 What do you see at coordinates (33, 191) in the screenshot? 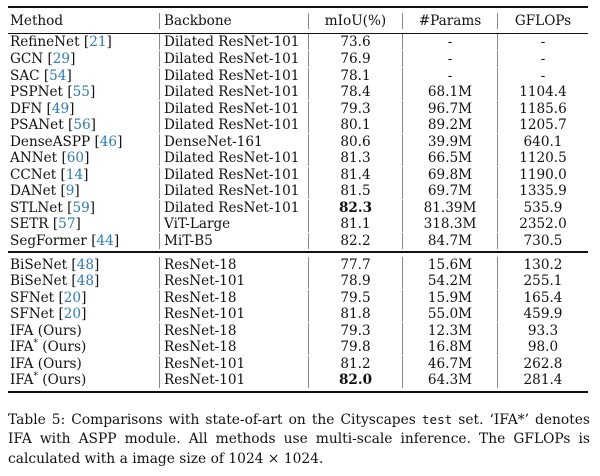
I see `method-name: DANet` at bounding box center [33, 191].